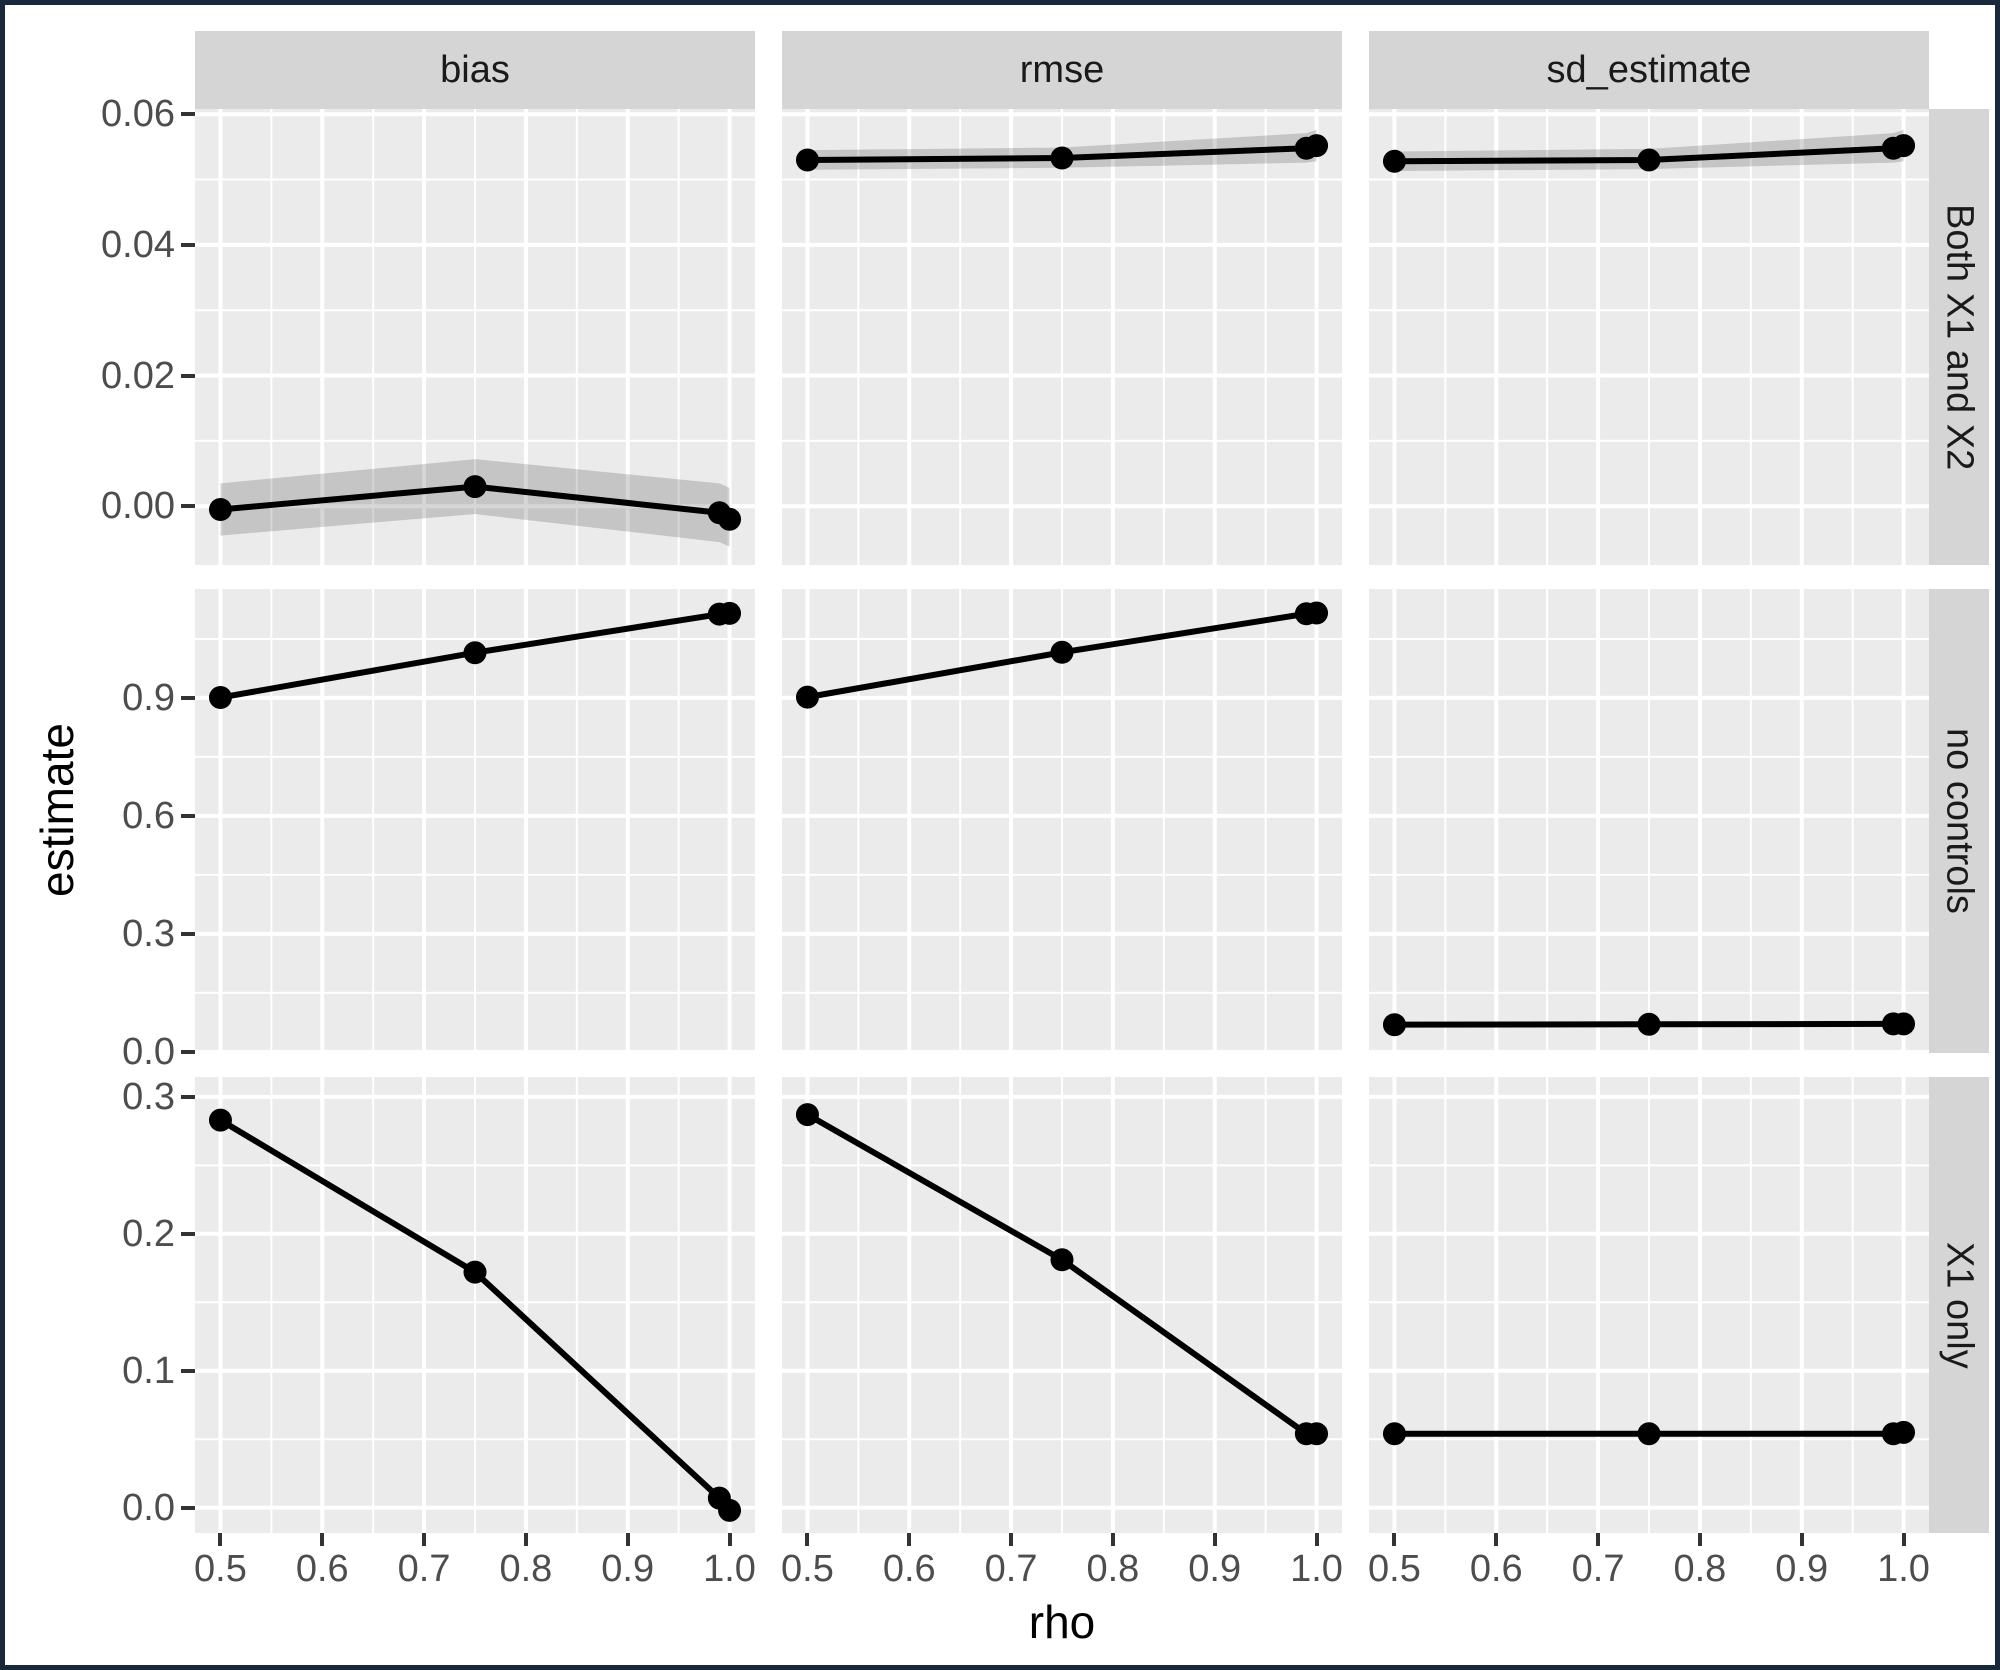  What do you see at coordinates (138, 375) in the screenshot?
I see `y-tick-label: 0.02` at bounding box center [138, 375].